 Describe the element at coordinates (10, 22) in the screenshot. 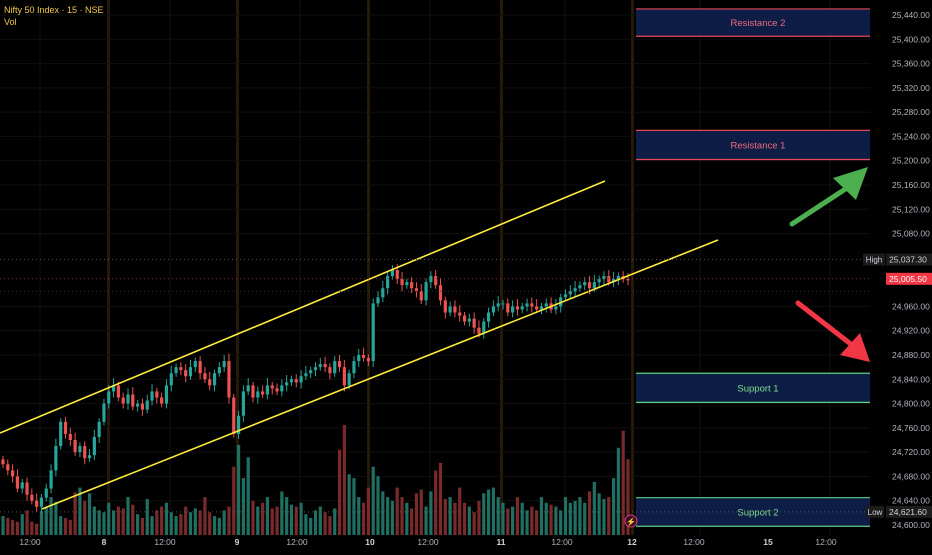

I see `volume-label: Vol` at that location.